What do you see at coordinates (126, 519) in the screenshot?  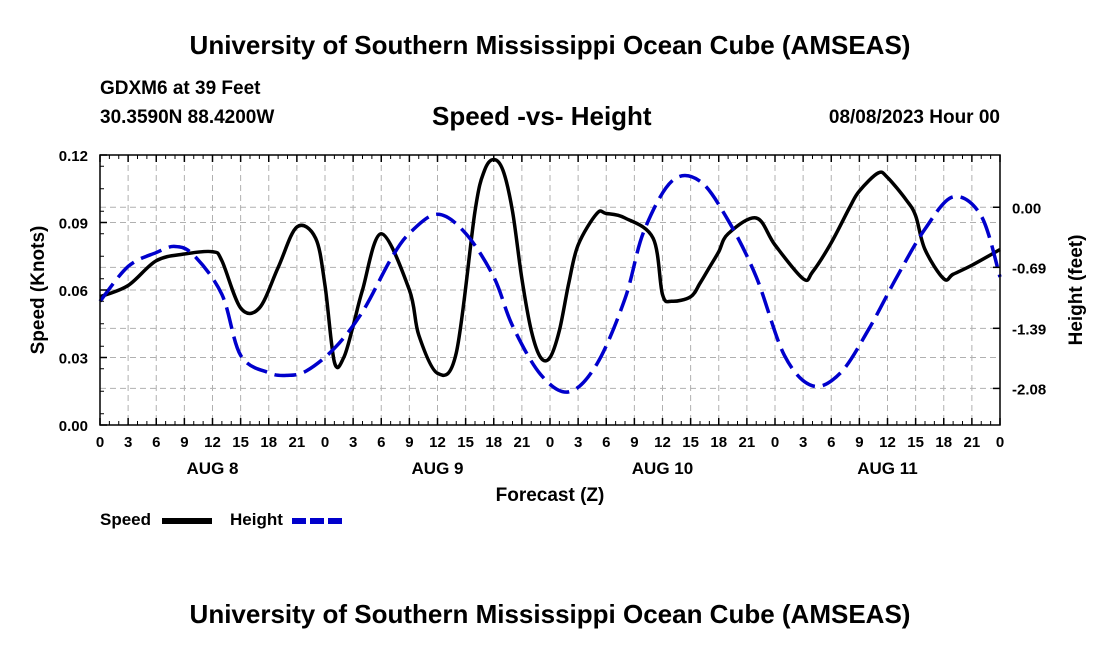 I see `legend-speed-label: Speed` at bounding box center [126, 519].